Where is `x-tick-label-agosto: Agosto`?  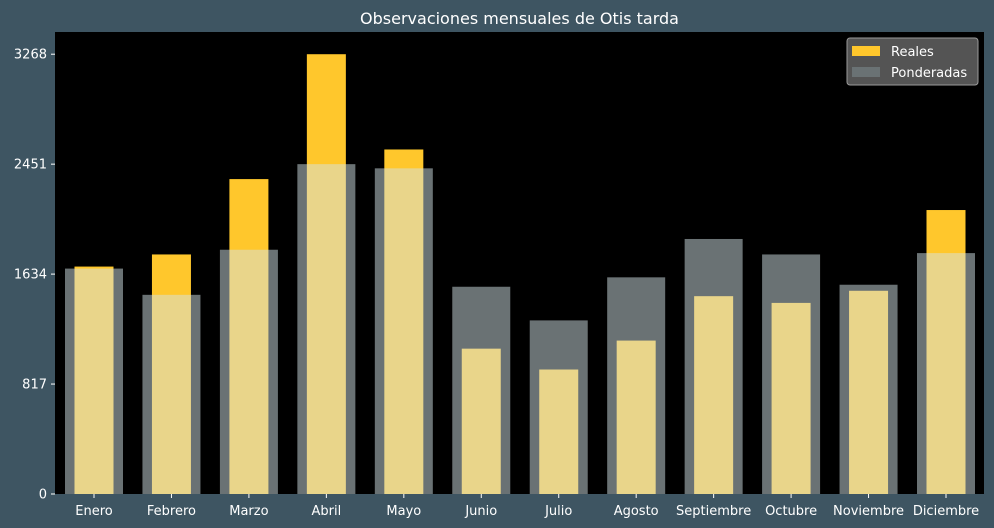
x-tick-label-agosto: Agosto is located at coordinates (636, 511).